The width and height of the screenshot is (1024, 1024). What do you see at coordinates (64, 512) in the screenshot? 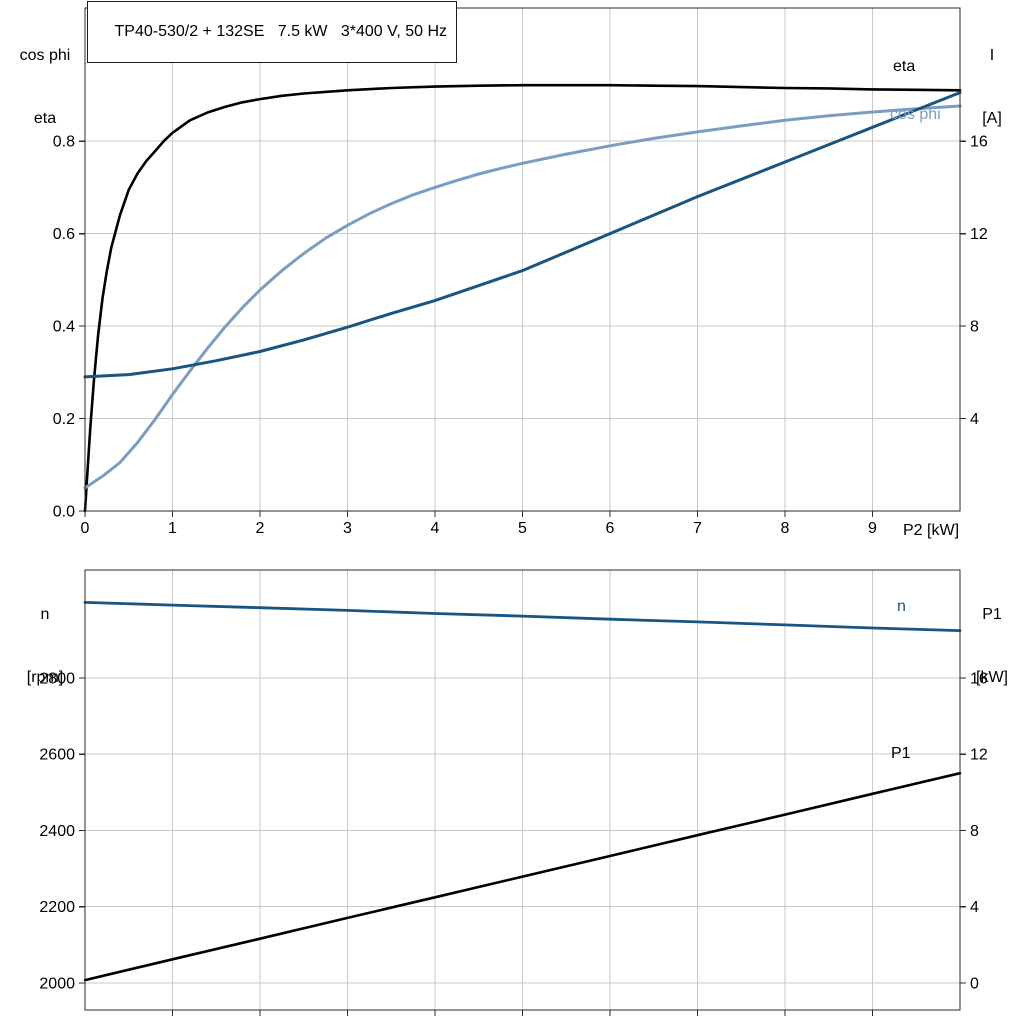
I see `svg-text: 0.0` at bounding box center [64, 512].